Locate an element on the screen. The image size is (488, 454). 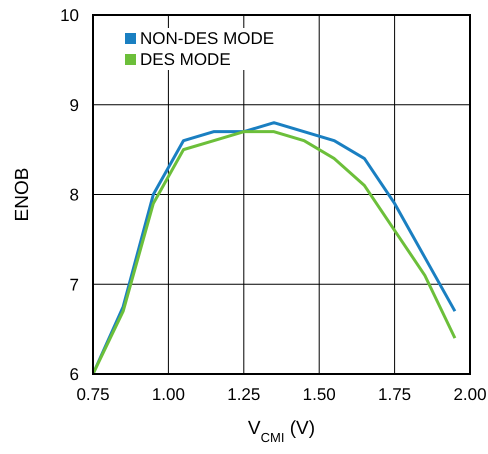
x-axis-title: V$_{CMI}$ (V) is located at coordinates (282, 431).